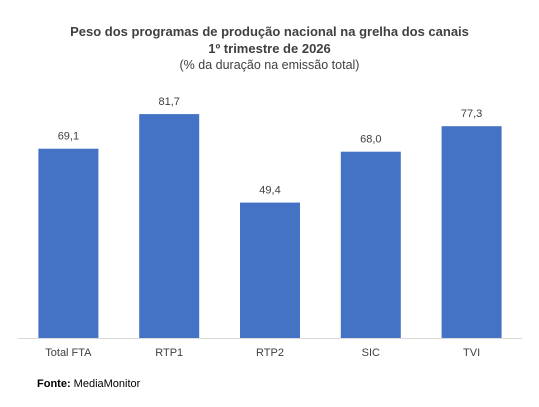 The image size is (539, 407). I want to click on category-label: TVI, so click(471, 353).